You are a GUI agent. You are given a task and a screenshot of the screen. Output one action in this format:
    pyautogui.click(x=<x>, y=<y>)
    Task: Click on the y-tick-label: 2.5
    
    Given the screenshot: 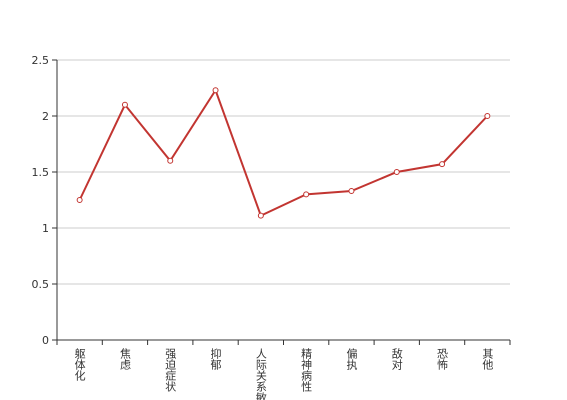 What is the action you would take?
    pyautogui.click(x=41, y=60)
    